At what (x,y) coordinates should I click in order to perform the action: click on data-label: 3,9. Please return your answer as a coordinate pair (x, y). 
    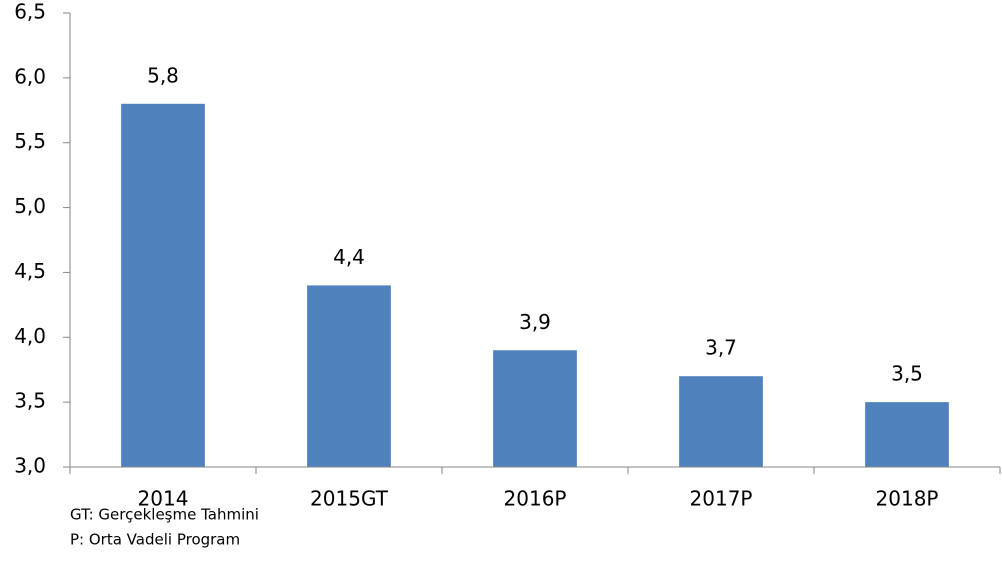
    Looking at the image, I should click on (535, 322).